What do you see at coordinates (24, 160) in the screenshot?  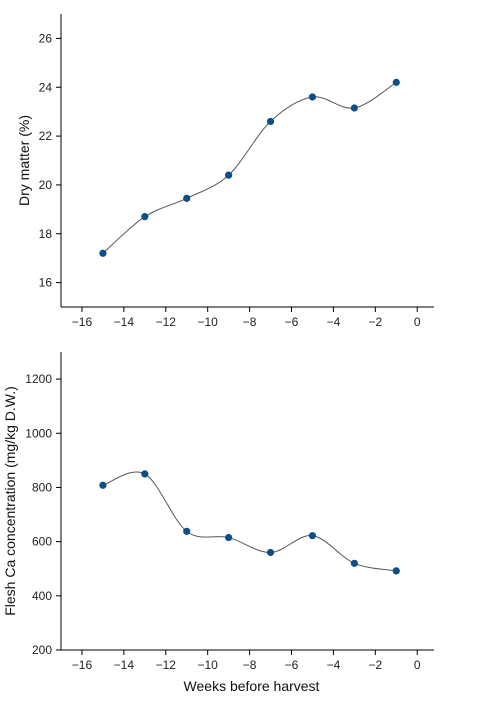 I see `y-axis-label: Dry matter (%)` at bounding box center [24, 160].